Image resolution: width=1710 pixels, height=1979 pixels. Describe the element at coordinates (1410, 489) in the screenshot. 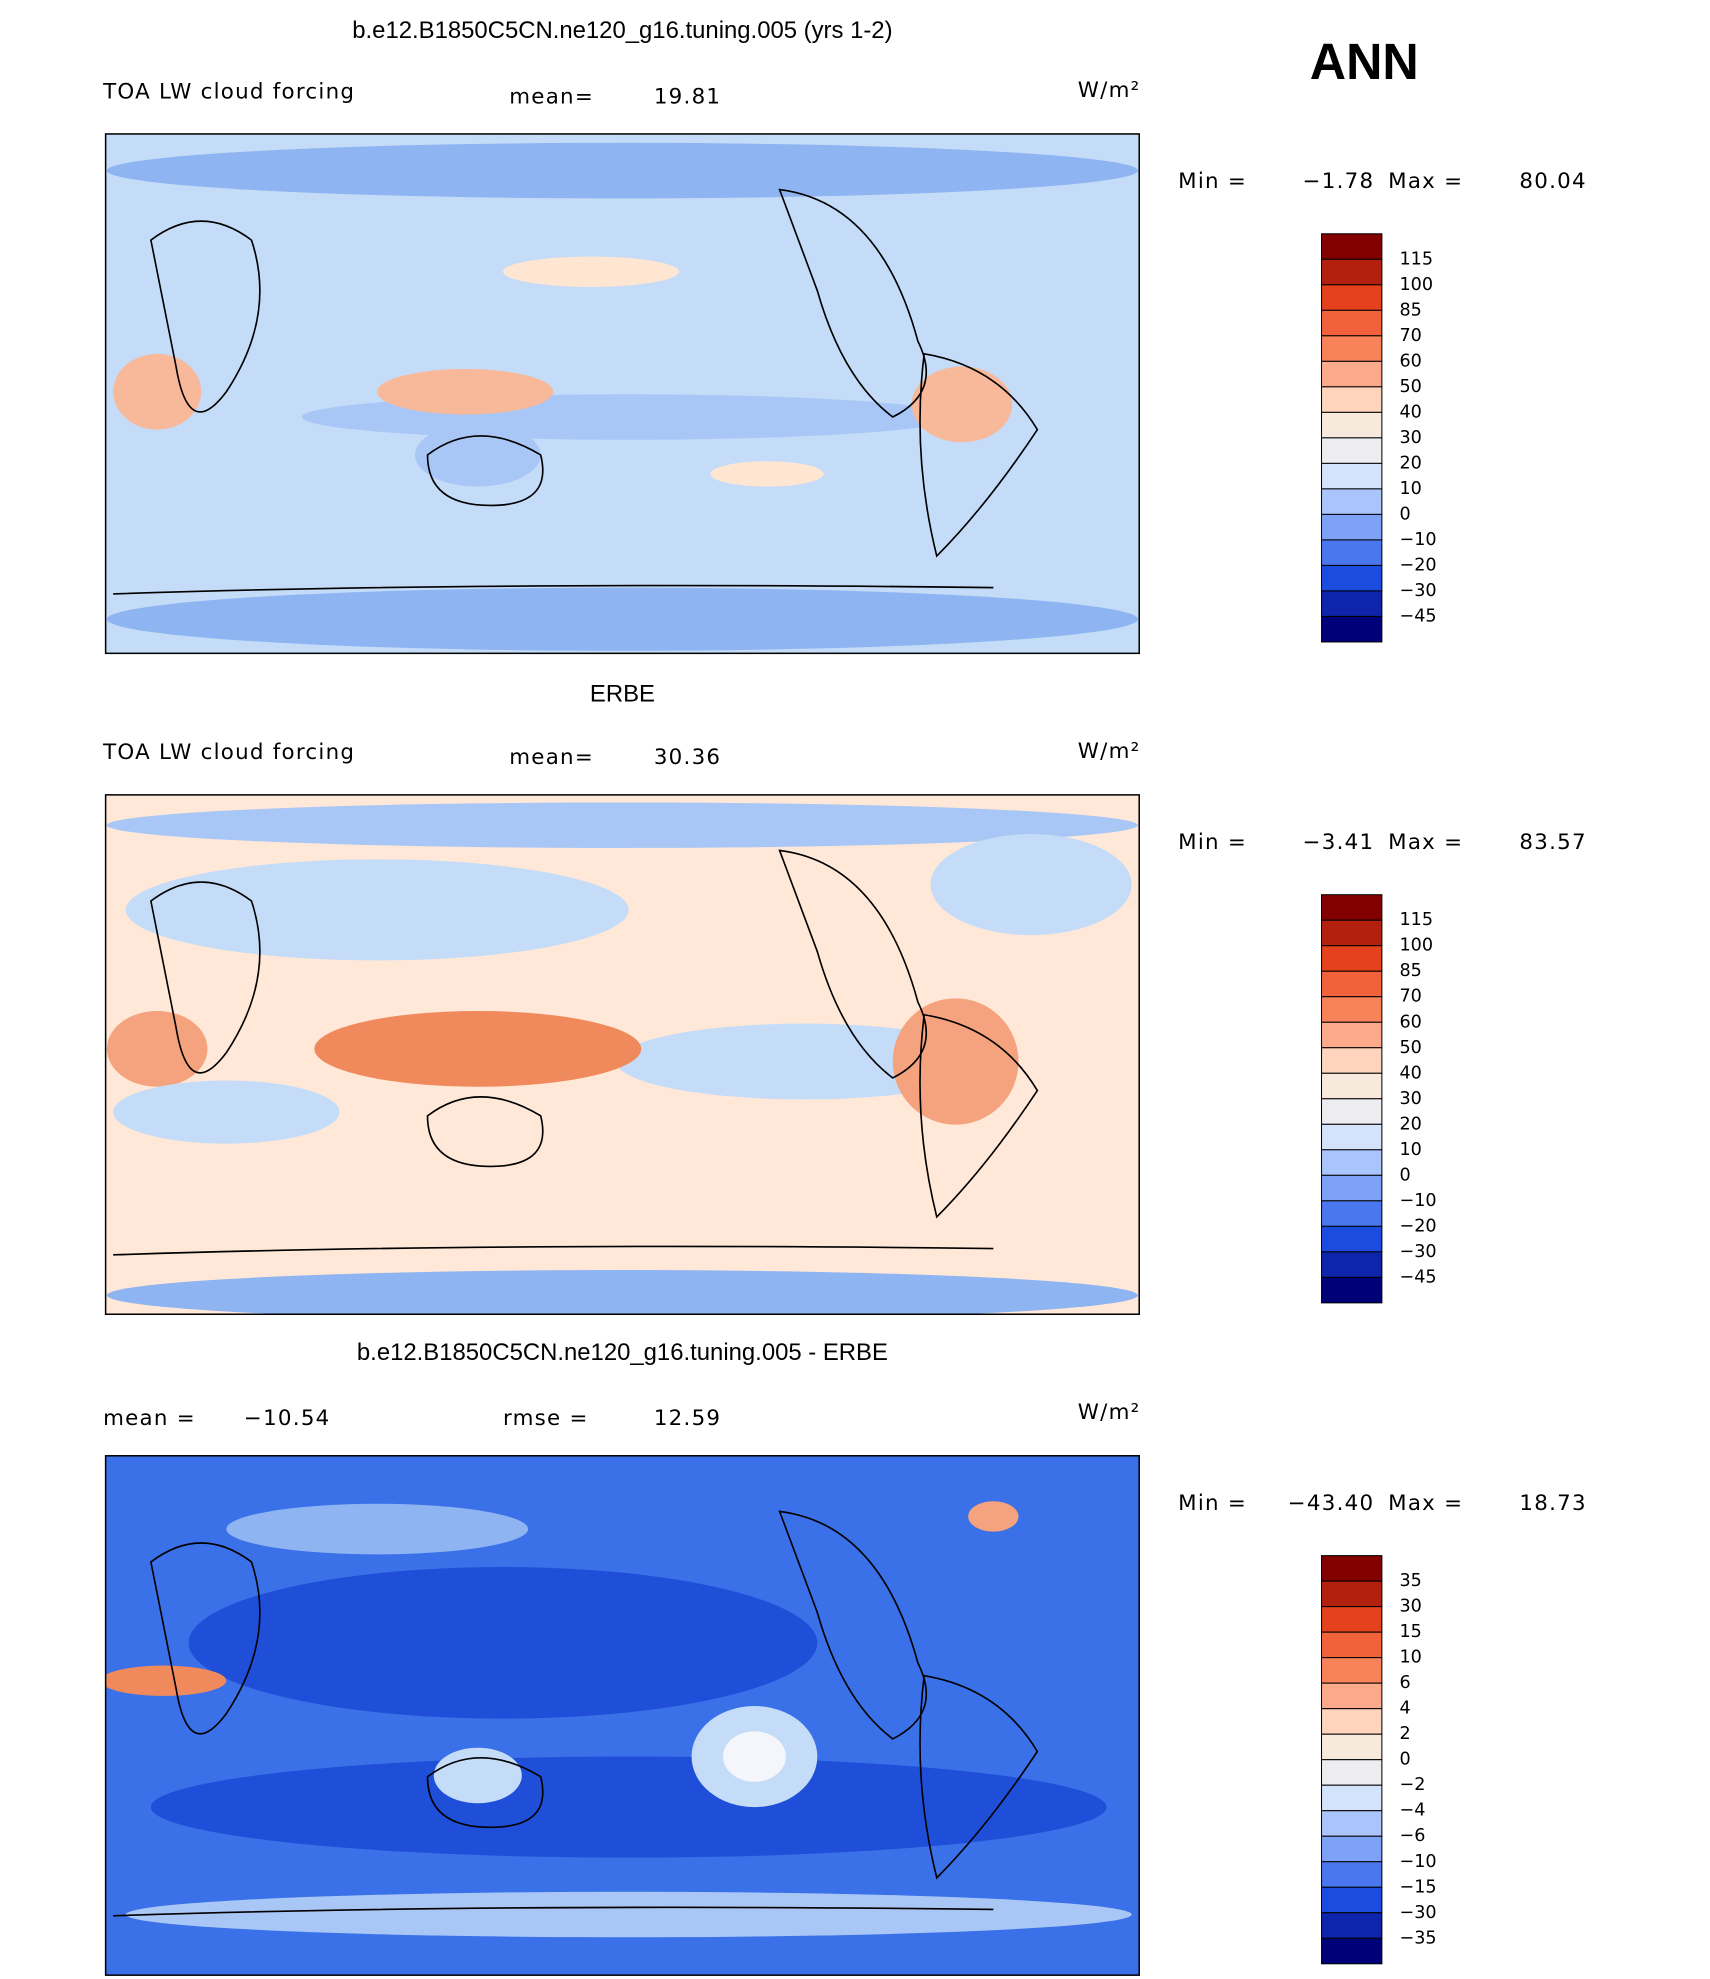

I see `colorbar-label: 10` at that location.